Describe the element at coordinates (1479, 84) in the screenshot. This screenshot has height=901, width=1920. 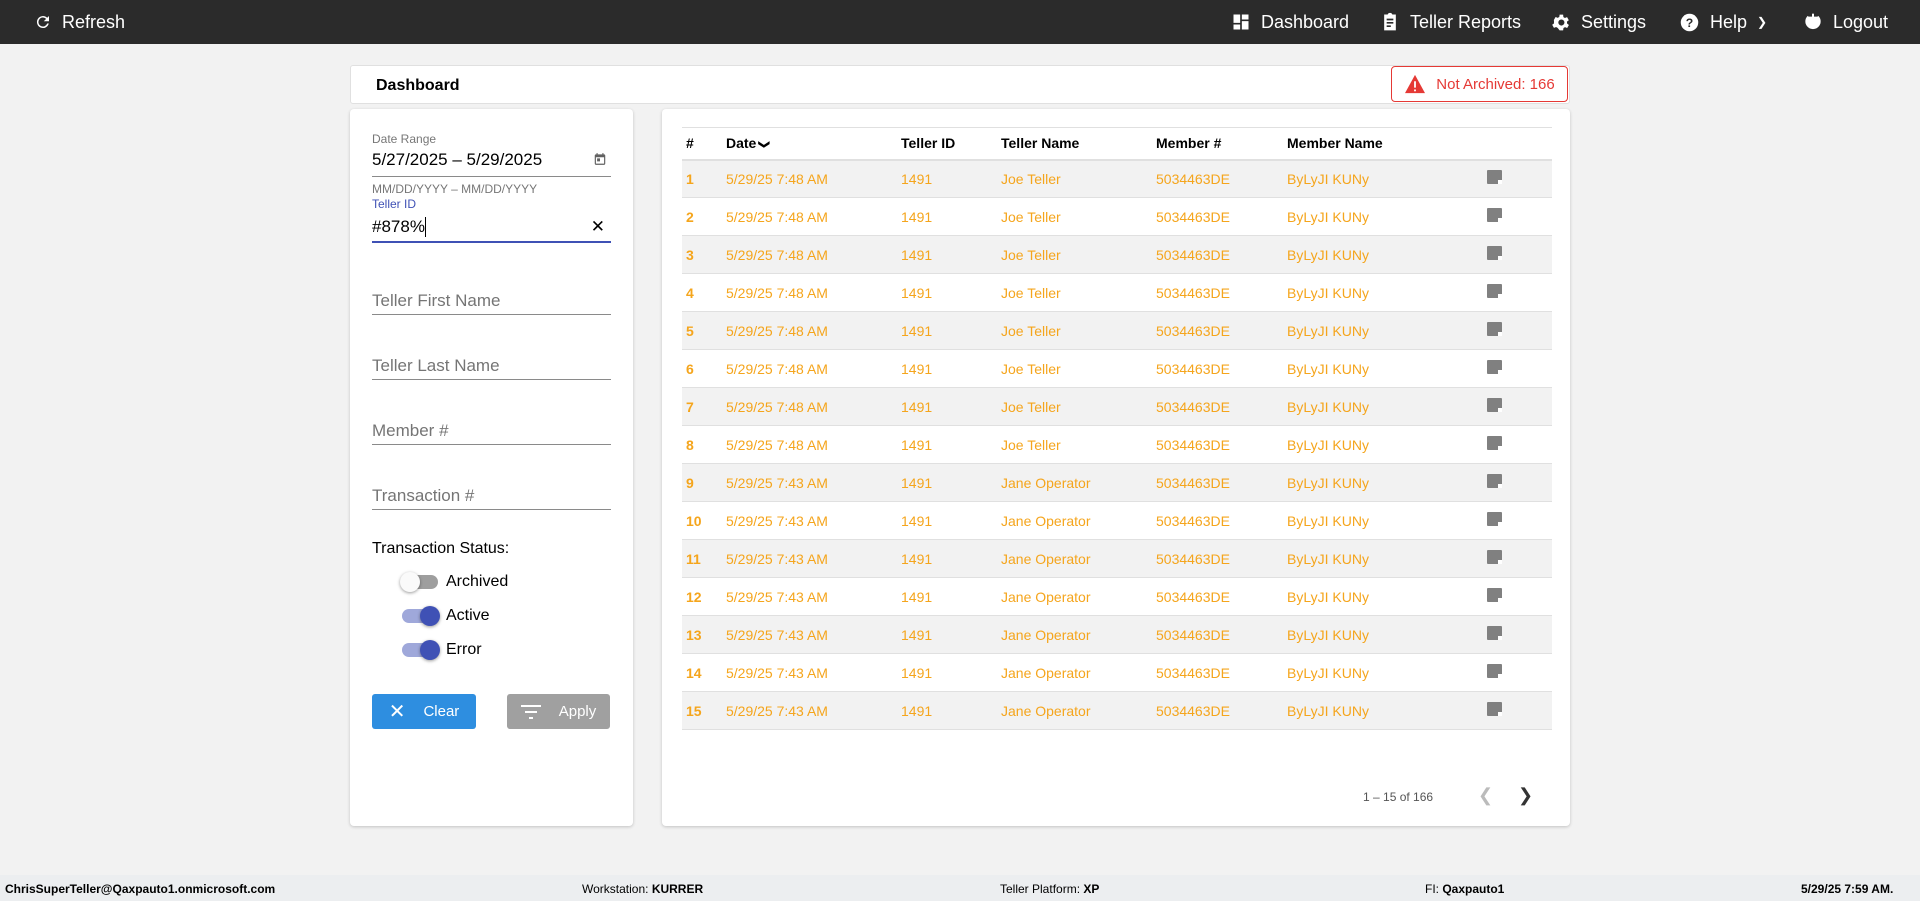
I see `not-archived-badge: Not Archived: 166` at that location.